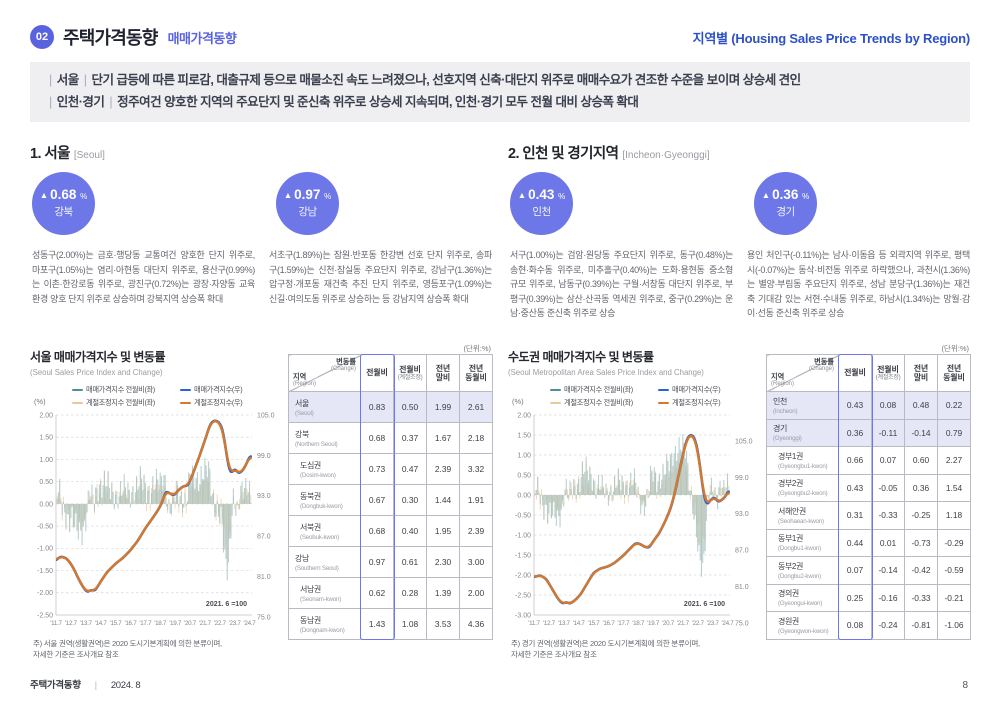 This screenshot has height=707, width=1000. What do you see at coordinates (310, 496) in the screenshot?
I see `region-name: 동북권` at bounding box center [310, 496].